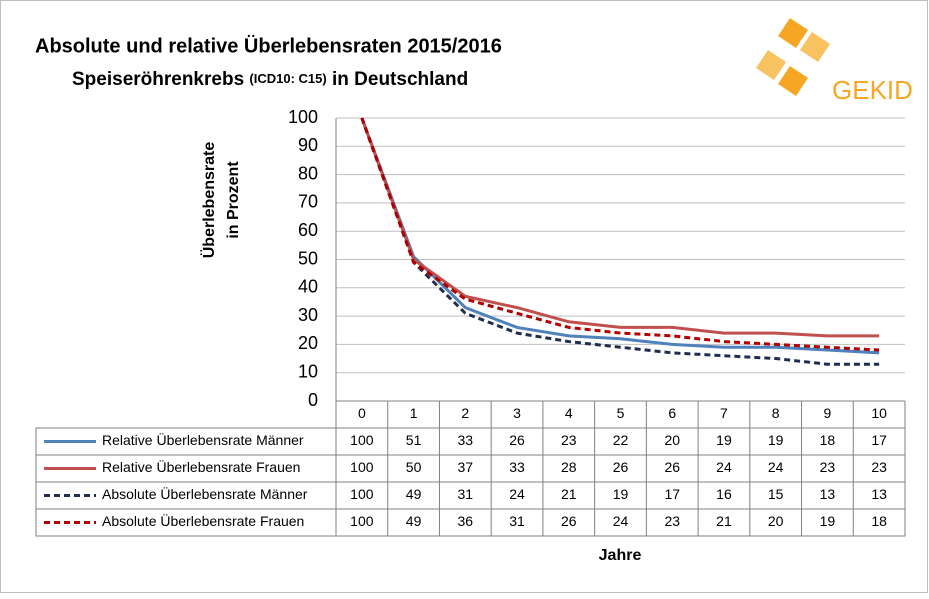  Describe the element at coordinates (303, 117) in the screenshot. I see `y-tick-label: 100` at that location.